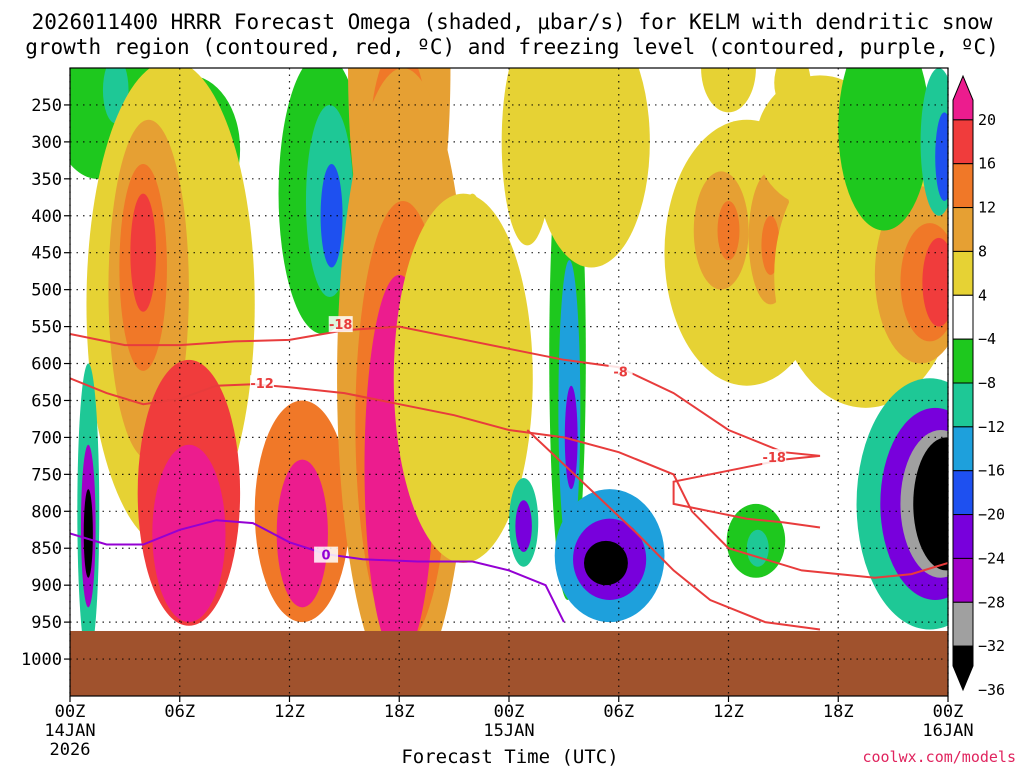 The image size is (1024, 768). Describe the element at coordinates (987, 164) in the screenshot. I see `colorbar-label-1: 16` at that location.